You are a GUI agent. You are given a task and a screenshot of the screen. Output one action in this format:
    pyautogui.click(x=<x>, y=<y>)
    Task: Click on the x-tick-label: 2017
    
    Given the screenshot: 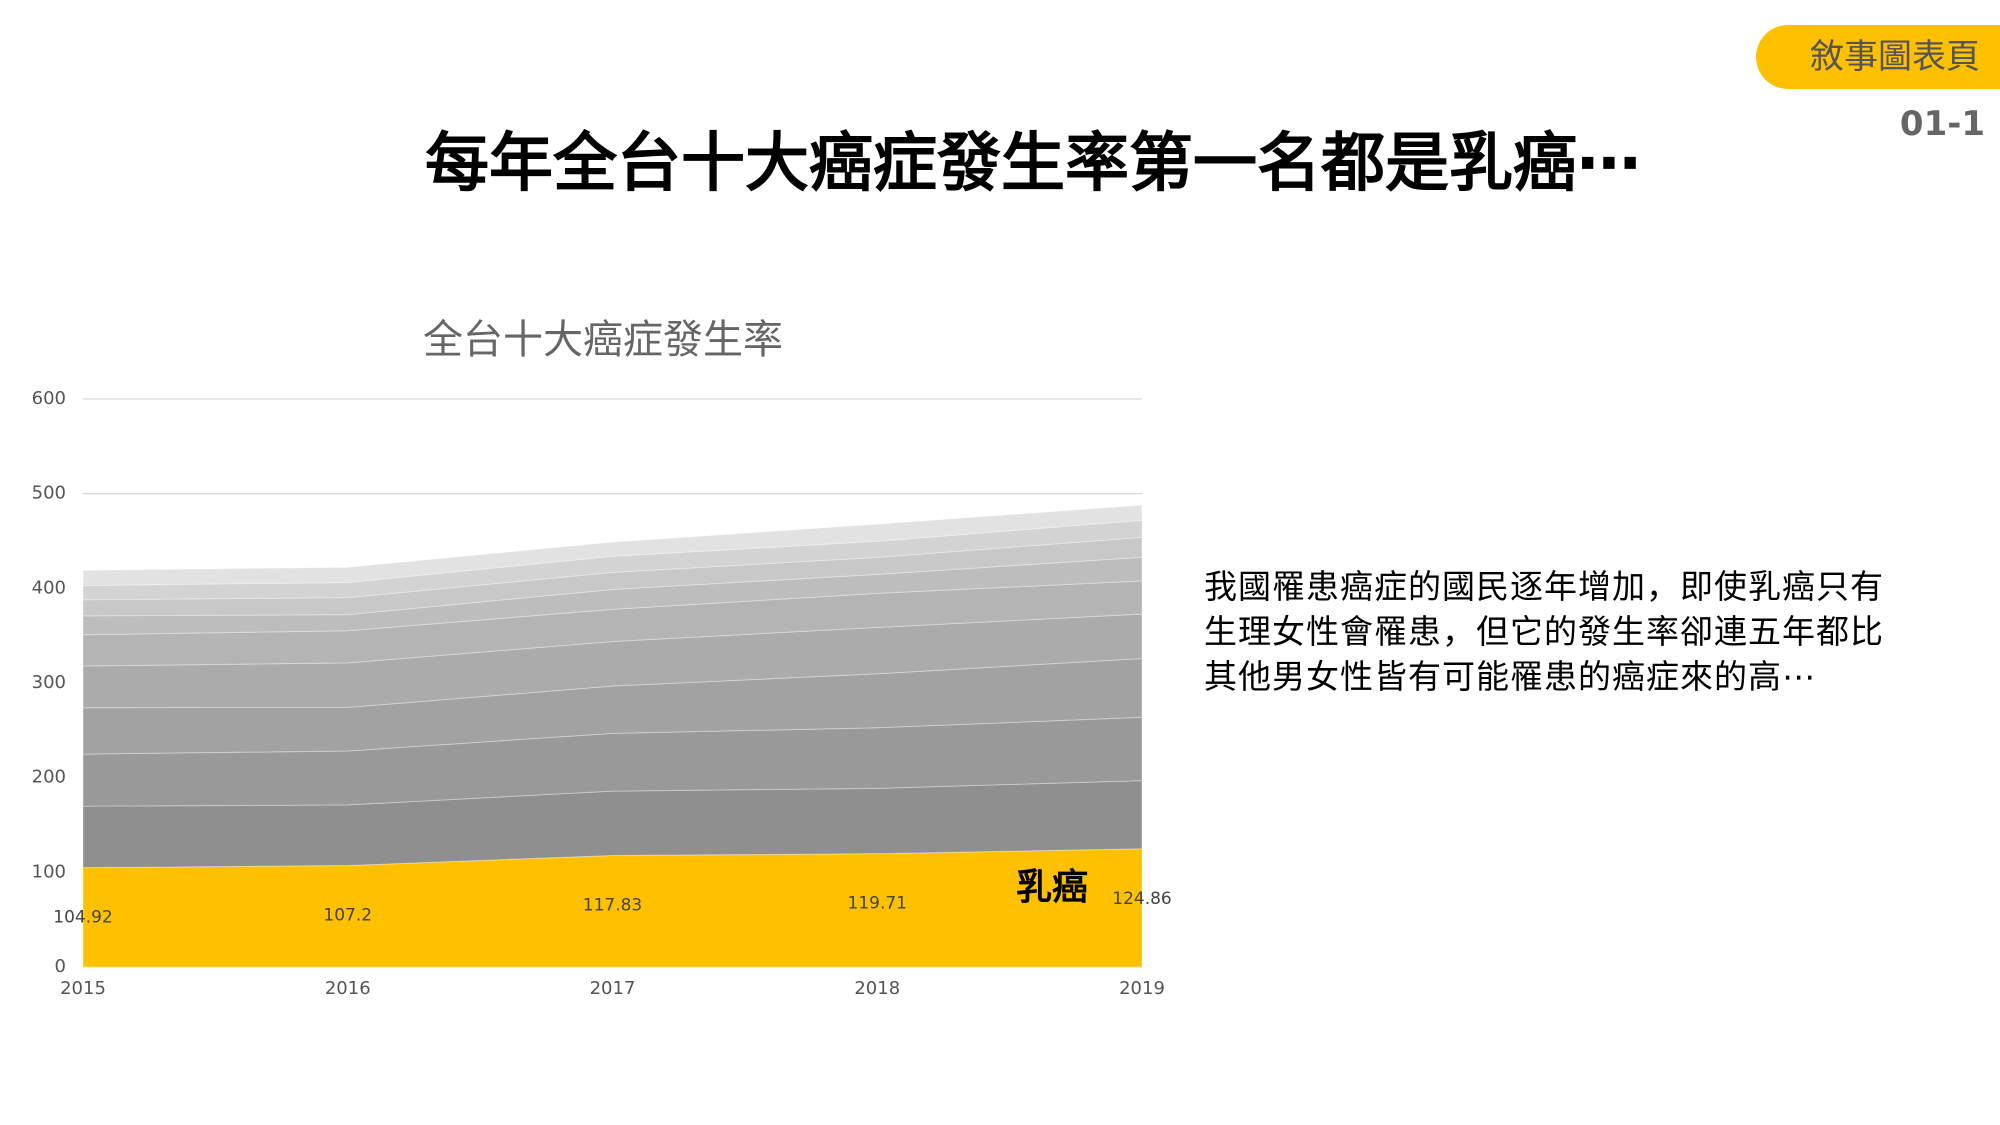 What is the action you would take?
    pyautogui.click(x=613, y=988)
    